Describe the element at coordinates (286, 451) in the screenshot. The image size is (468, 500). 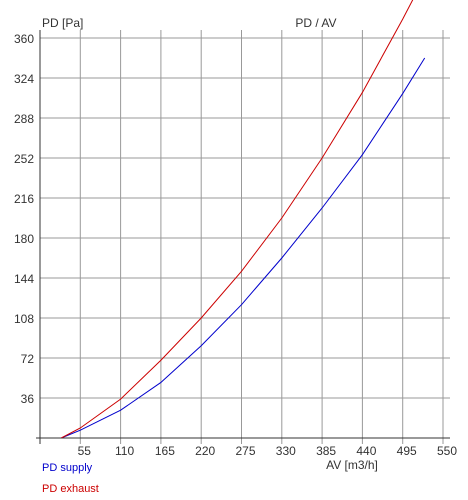
I see `x-tick-label: 330` at that location.